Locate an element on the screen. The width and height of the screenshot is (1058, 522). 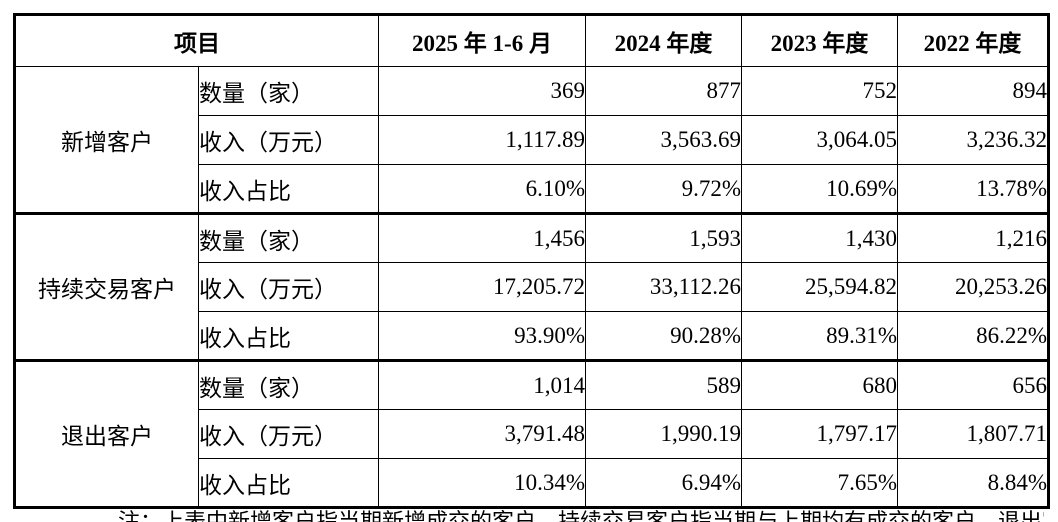
cell-value: 9.72% is located at coordinates (663, 189).